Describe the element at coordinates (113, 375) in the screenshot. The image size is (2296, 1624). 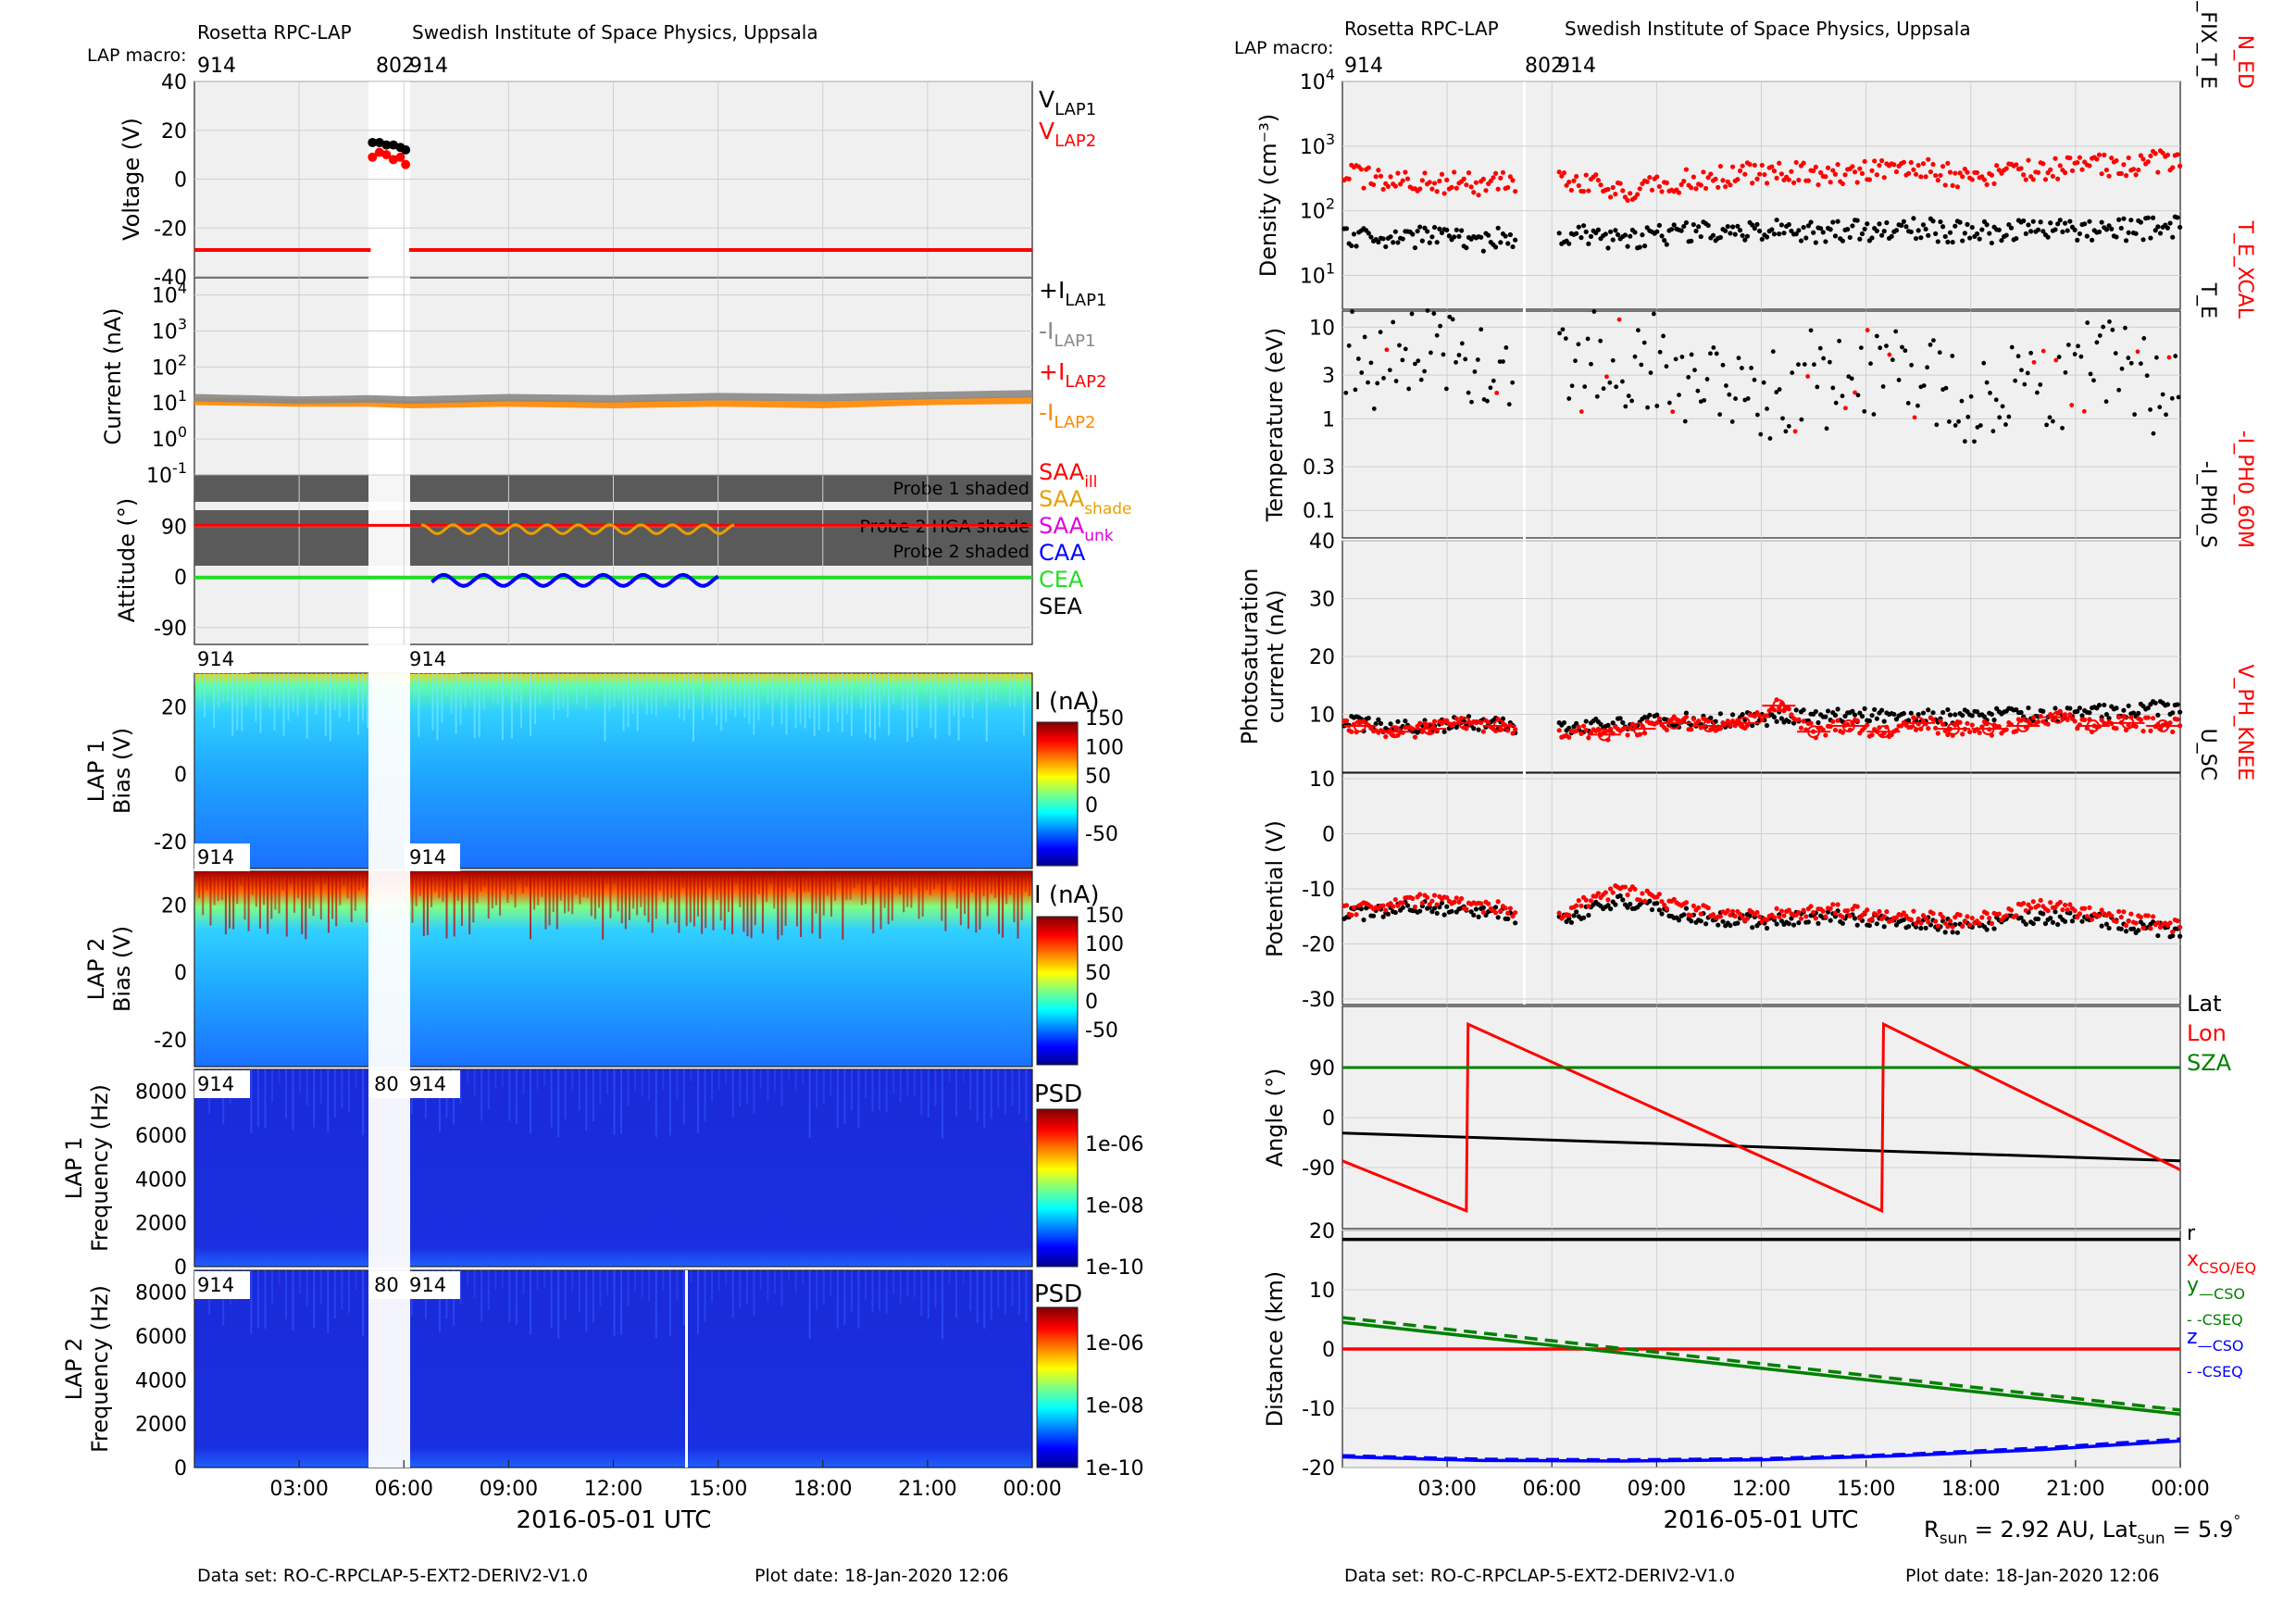
I see `y-axis-title: Current (nA)` at that location.